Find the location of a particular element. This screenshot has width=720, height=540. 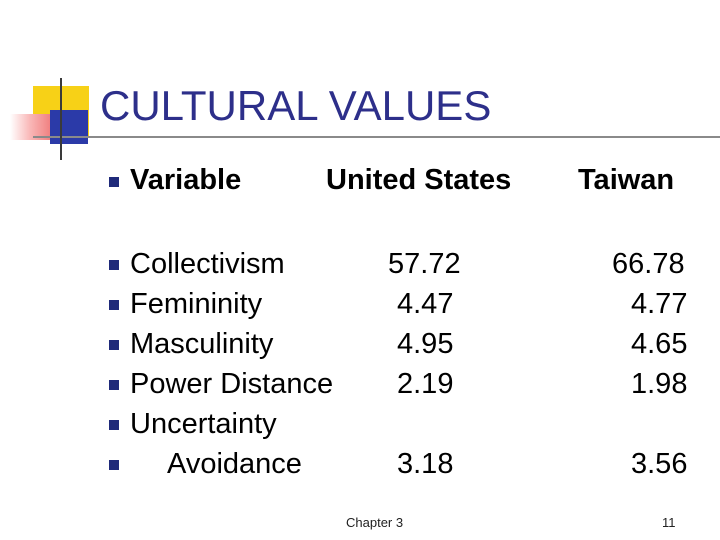

row-us-avoidance: 3.18 is located at coordinates (425, 464).